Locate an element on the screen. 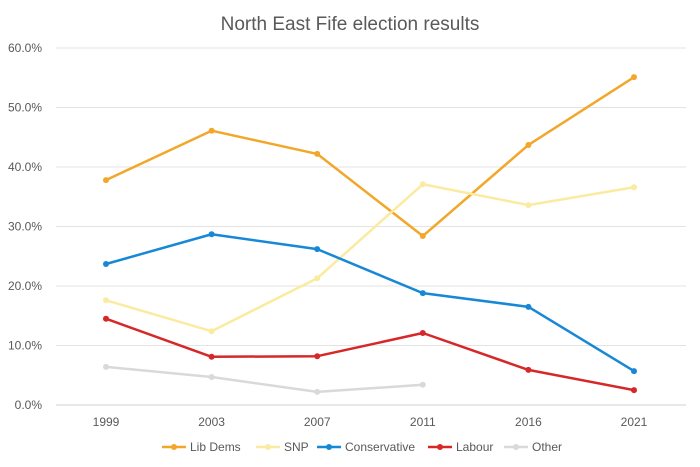  chart-title: North East Fife election results is located at coordinates (350, 24).